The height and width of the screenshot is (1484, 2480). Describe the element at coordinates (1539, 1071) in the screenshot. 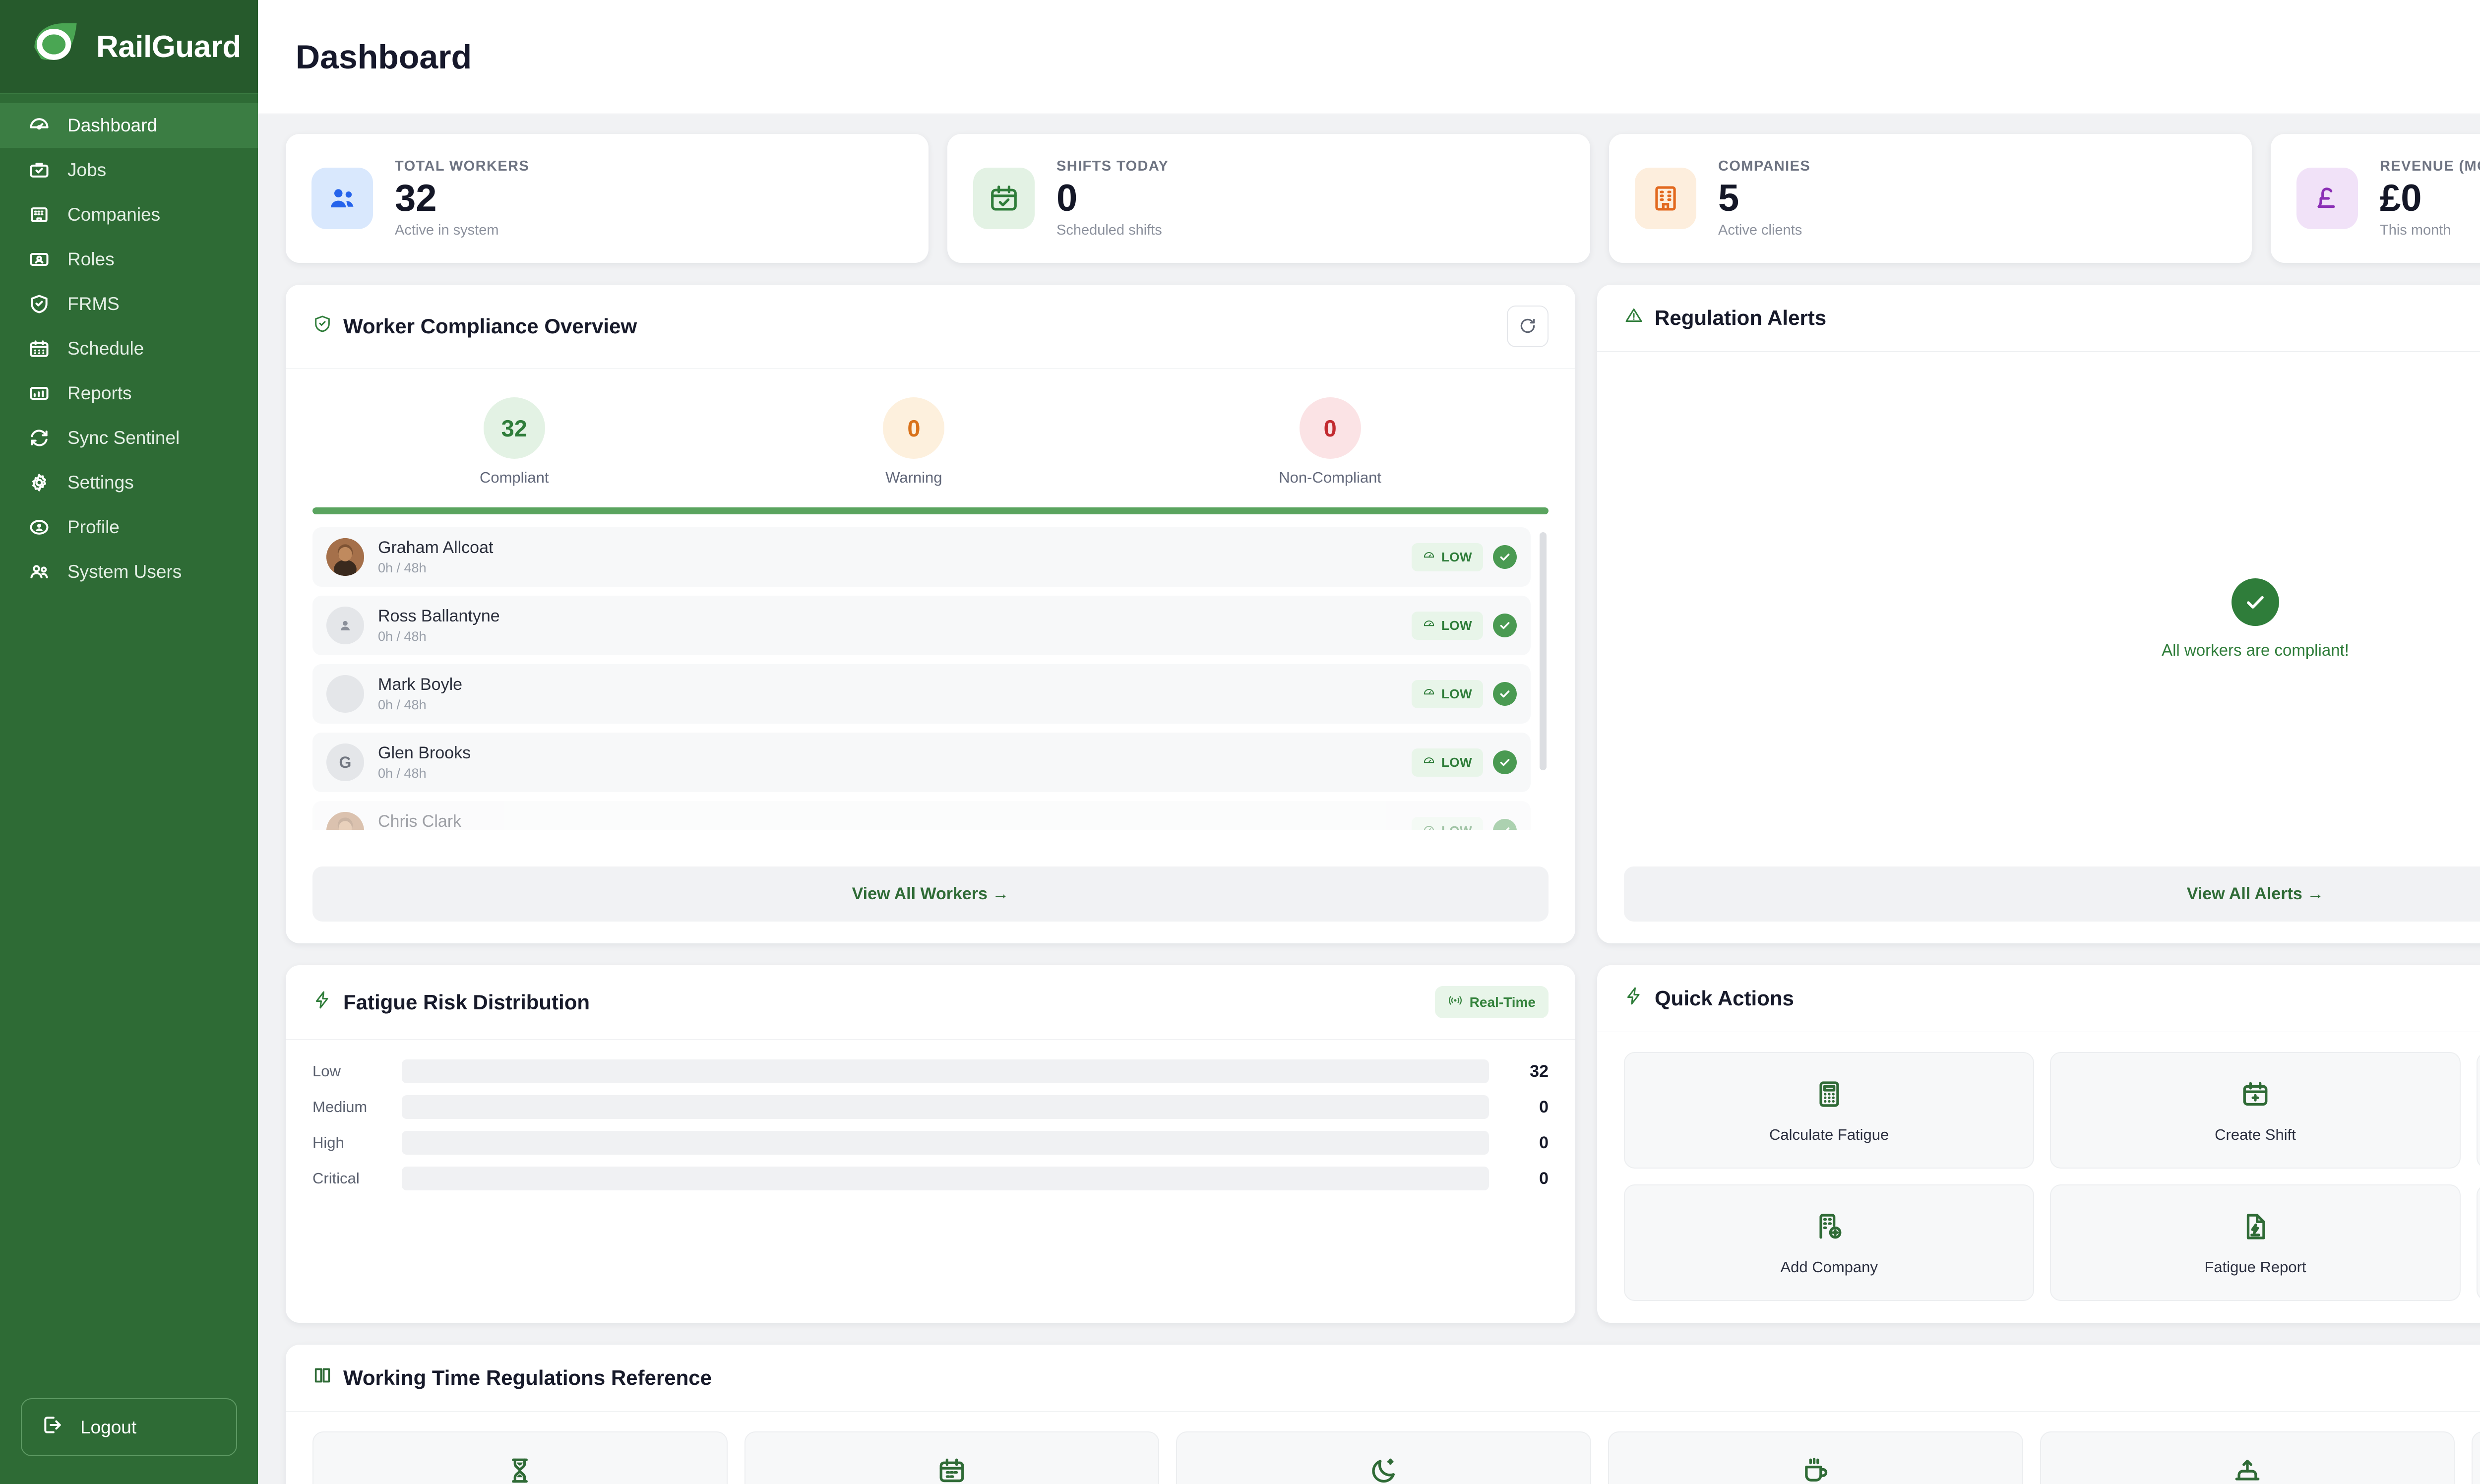

I see `fatigue-value: 32` at that location.